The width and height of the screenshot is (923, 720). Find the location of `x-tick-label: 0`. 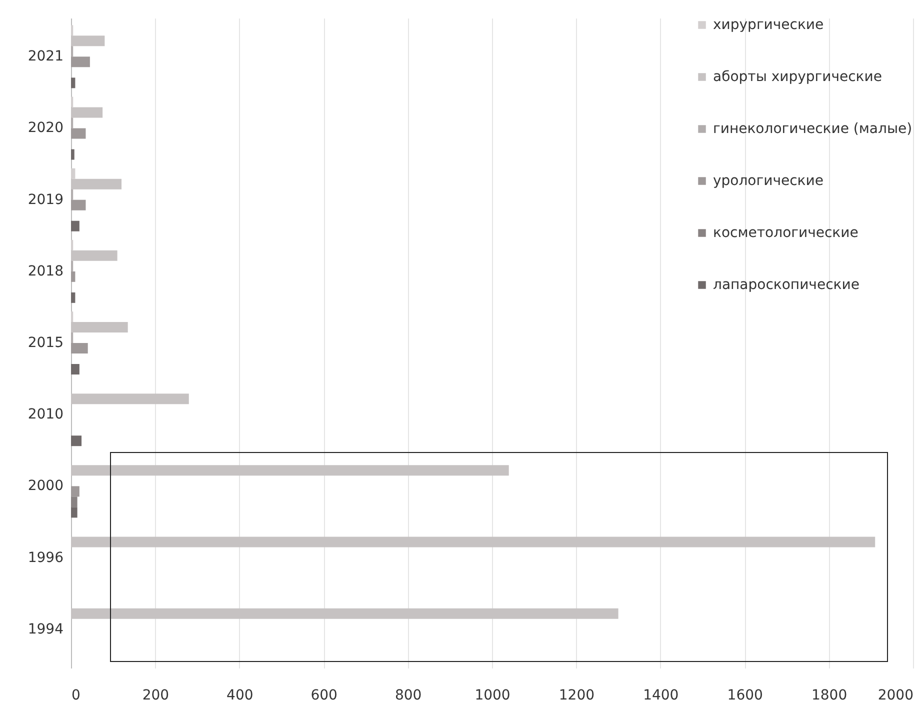

x-tick-label: 0 is located at coordinates (76, 696).